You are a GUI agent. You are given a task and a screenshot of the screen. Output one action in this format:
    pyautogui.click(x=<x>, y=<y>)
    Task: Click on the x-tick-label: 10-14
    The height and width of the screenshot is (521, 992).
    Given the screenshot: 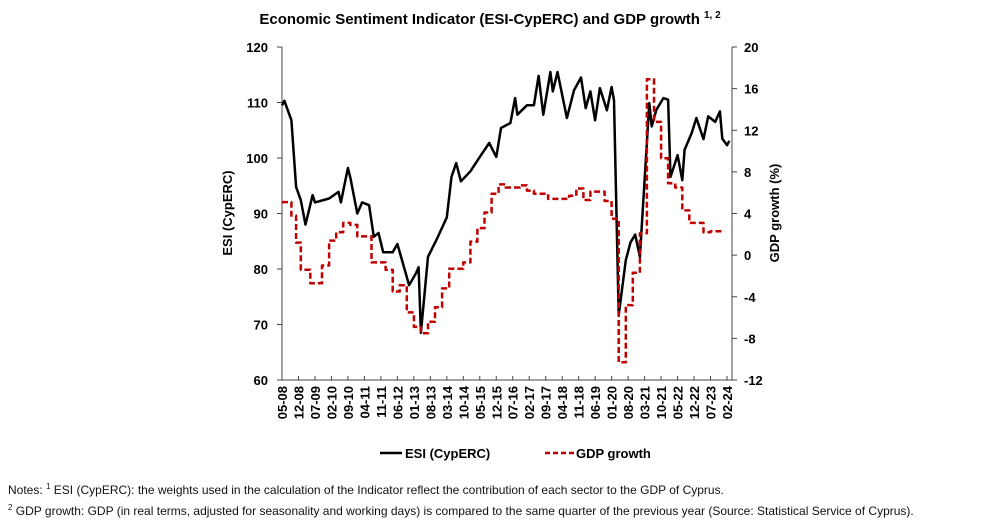 What is the action you would take?
    pyautogui.click(x=463, y=402)
    